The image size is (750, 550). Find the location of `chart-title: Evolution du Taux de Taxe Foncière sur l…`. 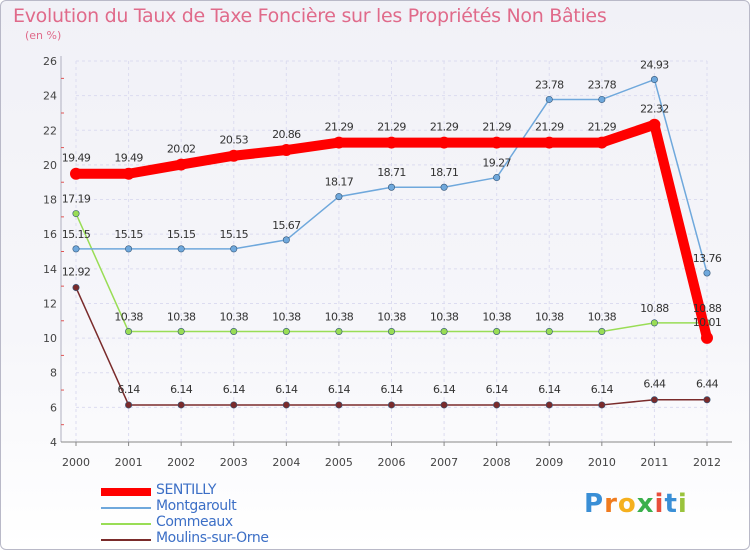

chart-title: Evolution du Taux de Taxe Foncière sur l… is located at coordinates (310, 16).